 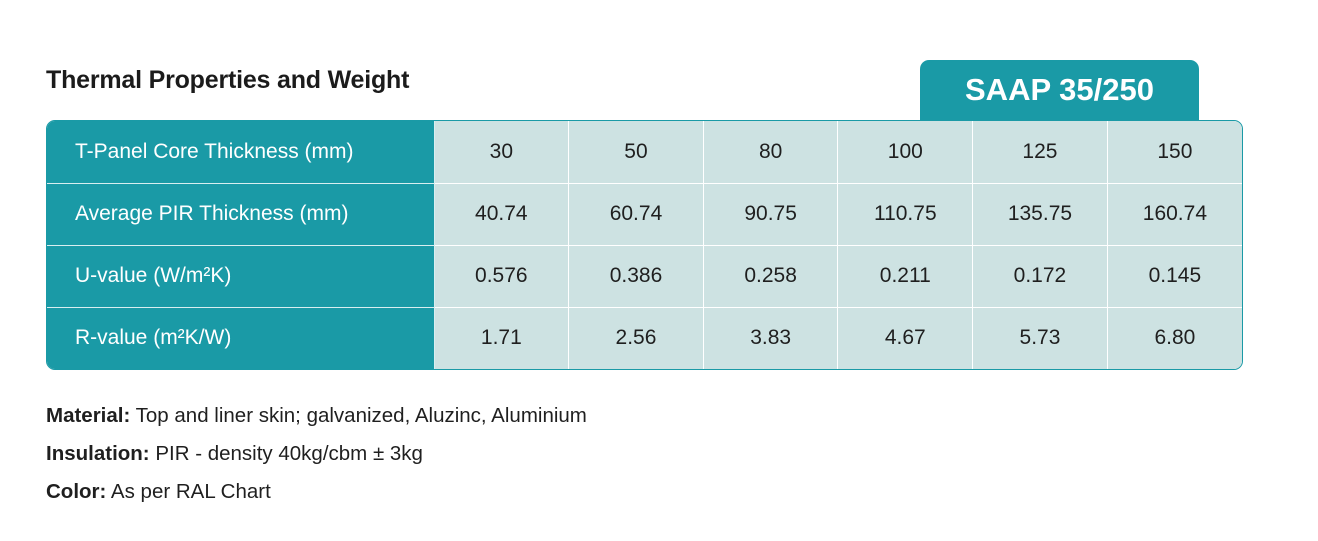 I want to click on table-cell: 160.74, so click(x=1174, y=214).